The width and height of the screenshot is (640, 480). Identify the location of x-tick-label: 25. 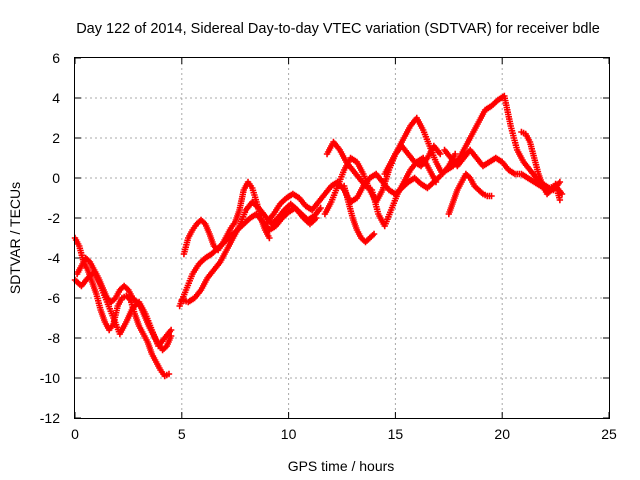
(609, 434).